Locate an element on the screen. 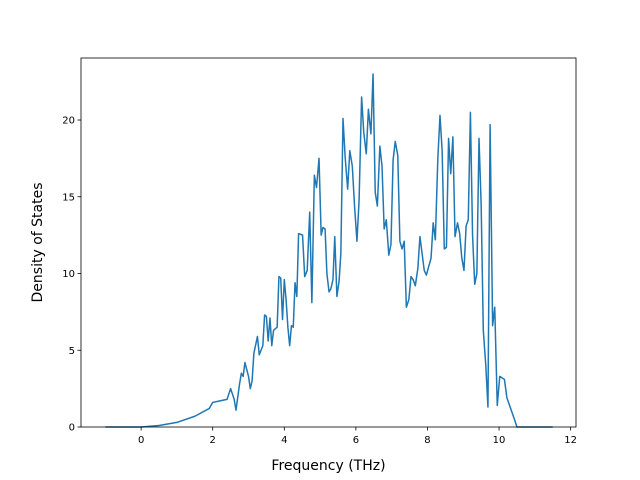  y-tick-label: 15 is located at coordinates (68, 197).